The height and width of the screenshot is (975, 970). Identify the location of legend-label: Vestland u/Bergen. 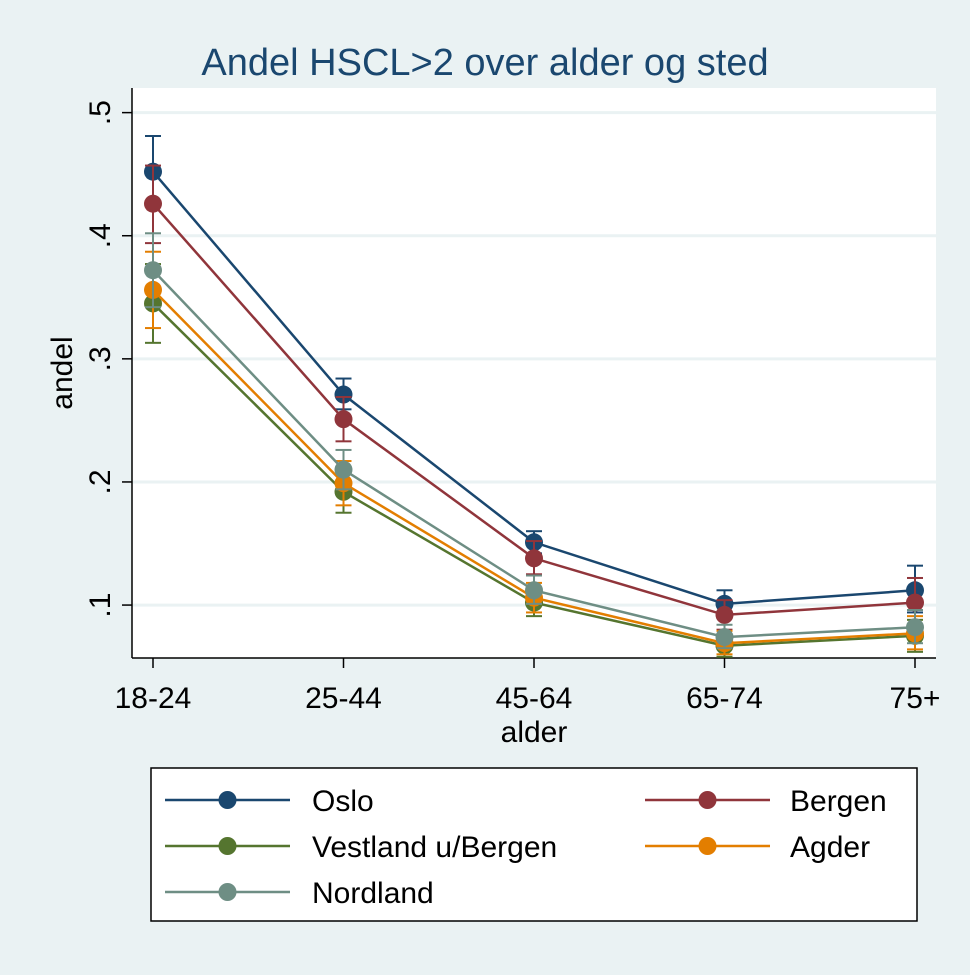
(434, 847).